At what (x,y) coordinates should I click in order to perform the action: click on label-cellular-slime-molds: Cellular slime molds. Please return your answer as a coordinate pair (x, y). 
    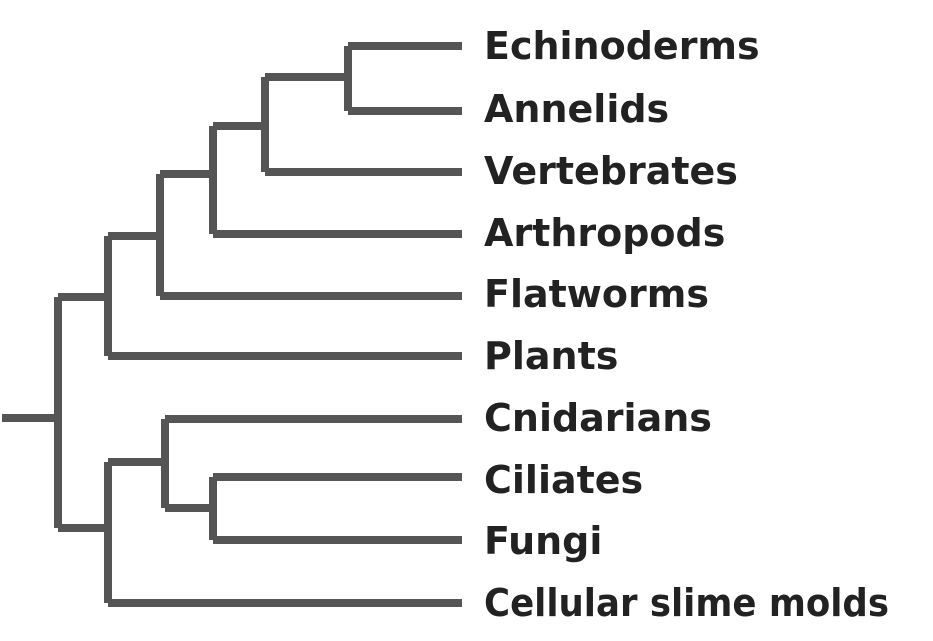
    Looking at the image, I should click on (686, 603).